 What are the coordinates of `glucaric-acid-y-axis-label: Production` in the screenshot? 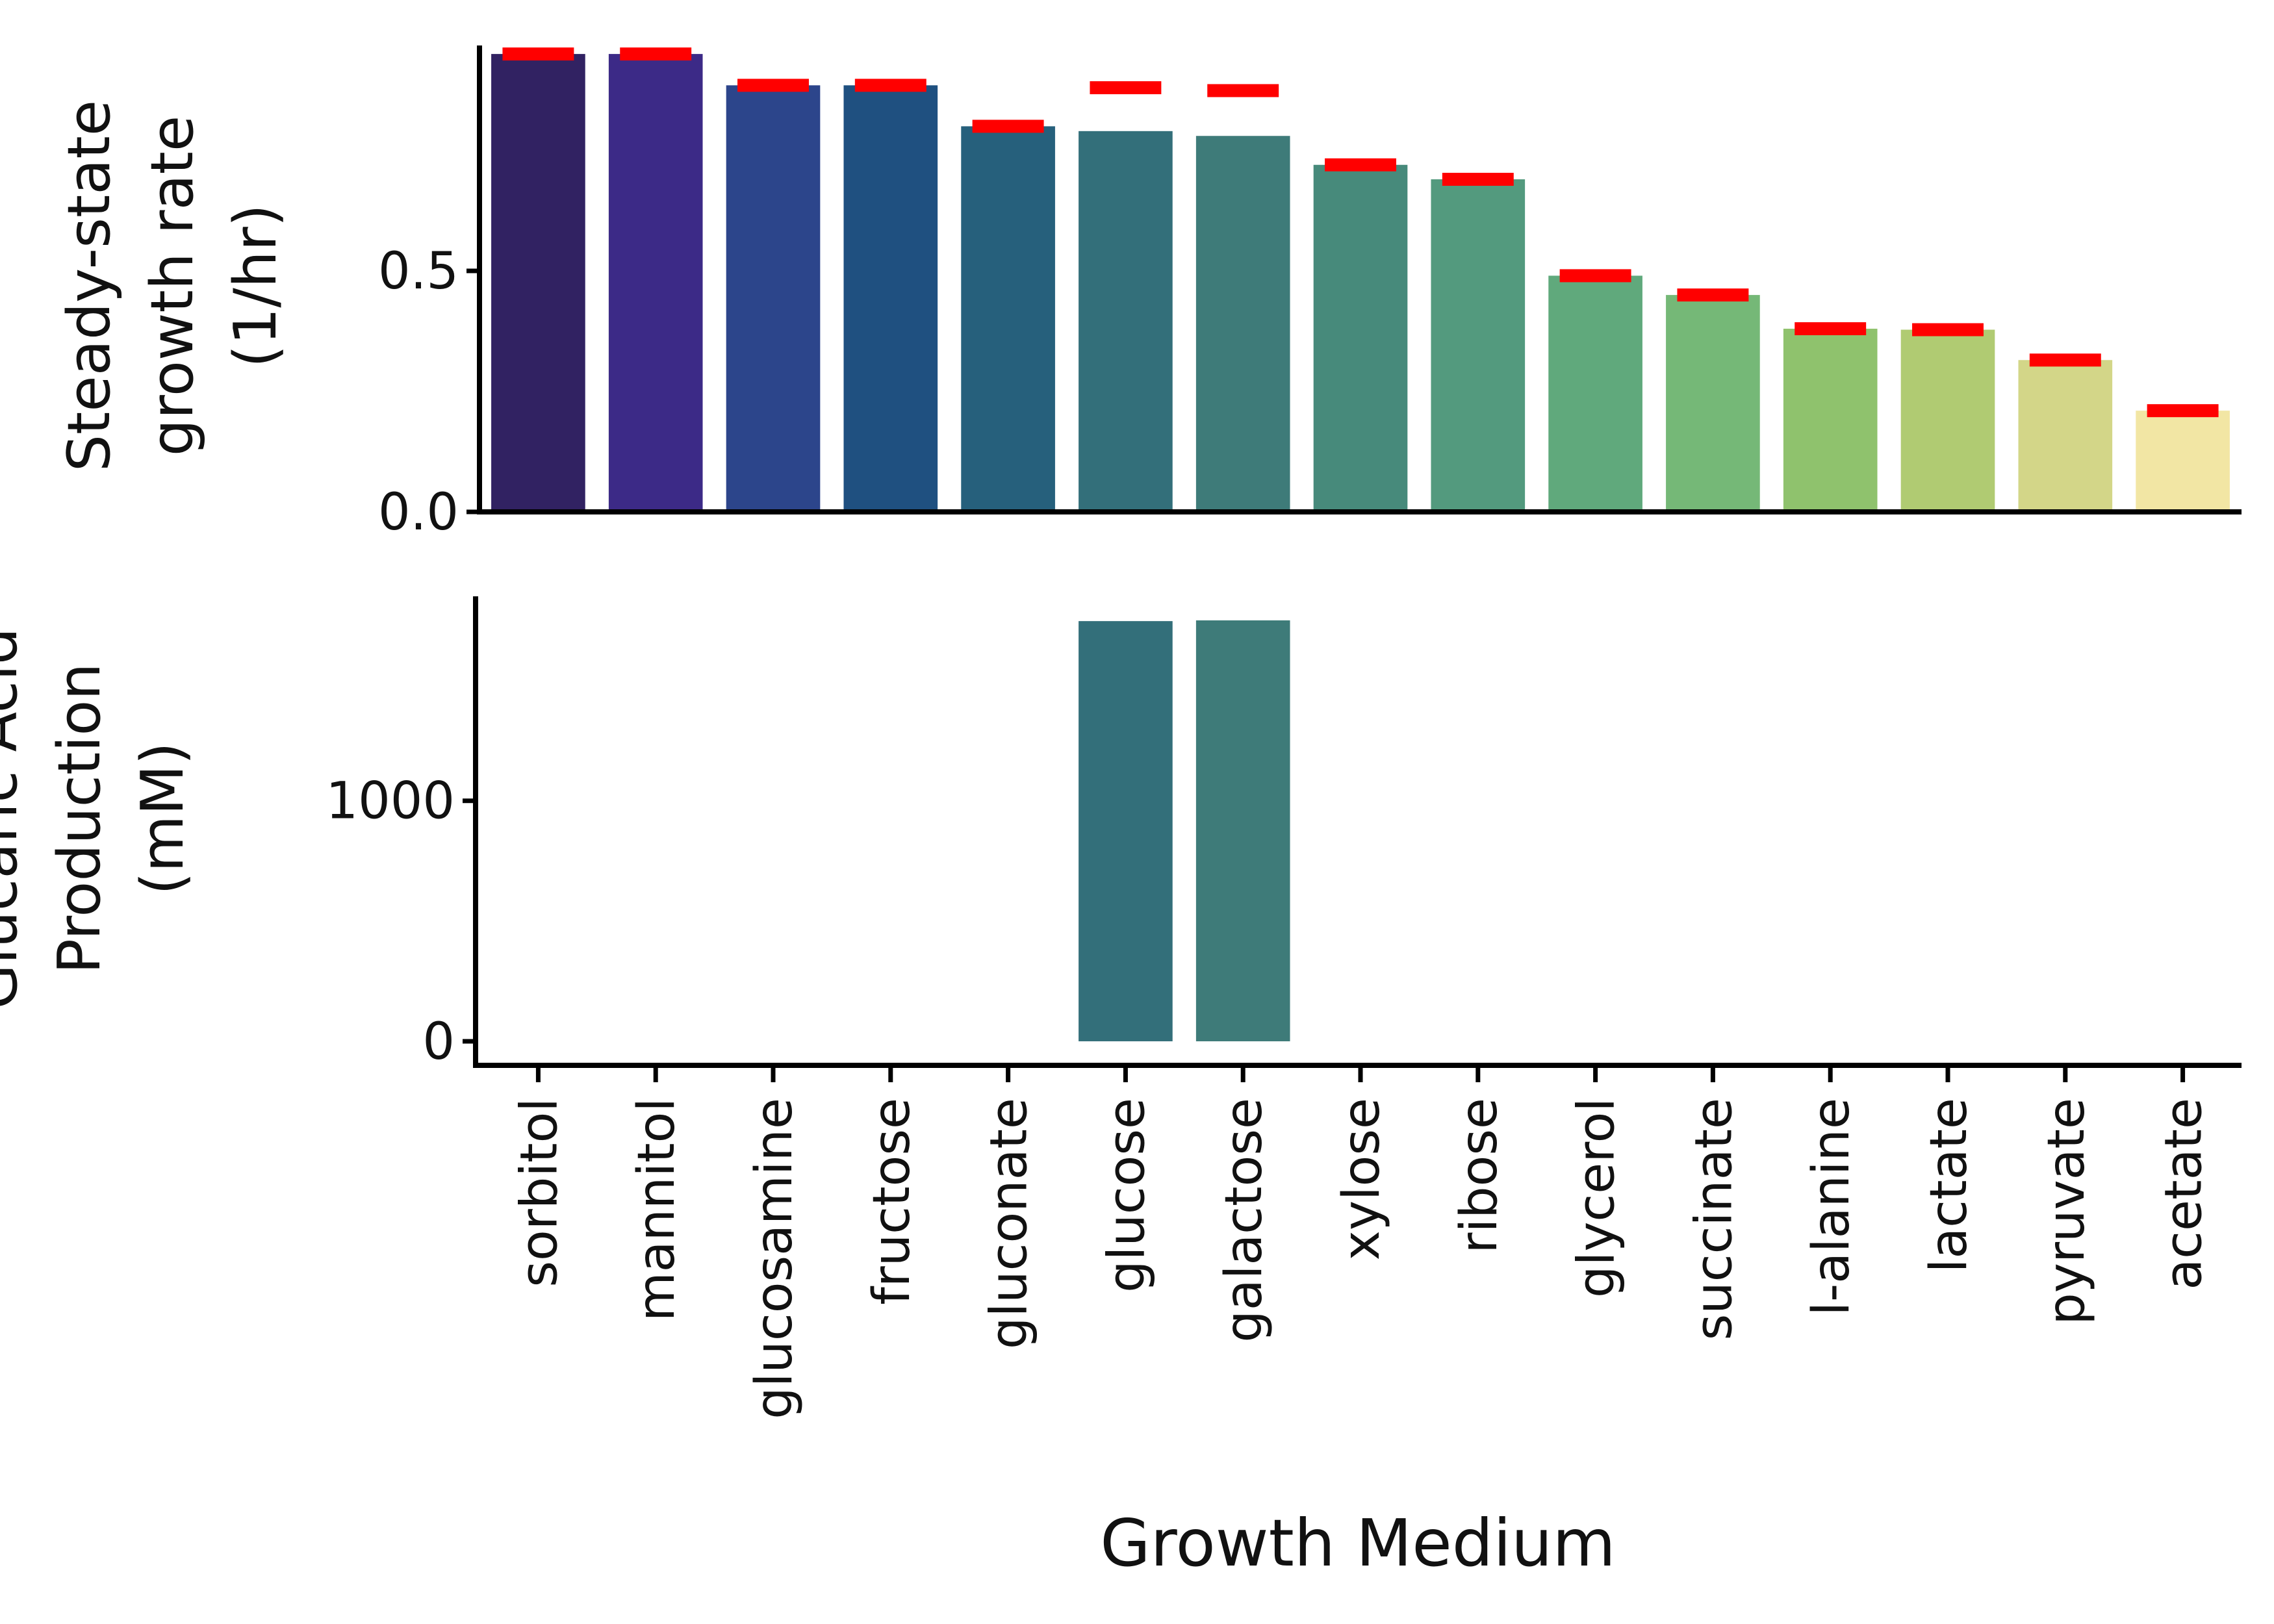 It's located at (79, 818).